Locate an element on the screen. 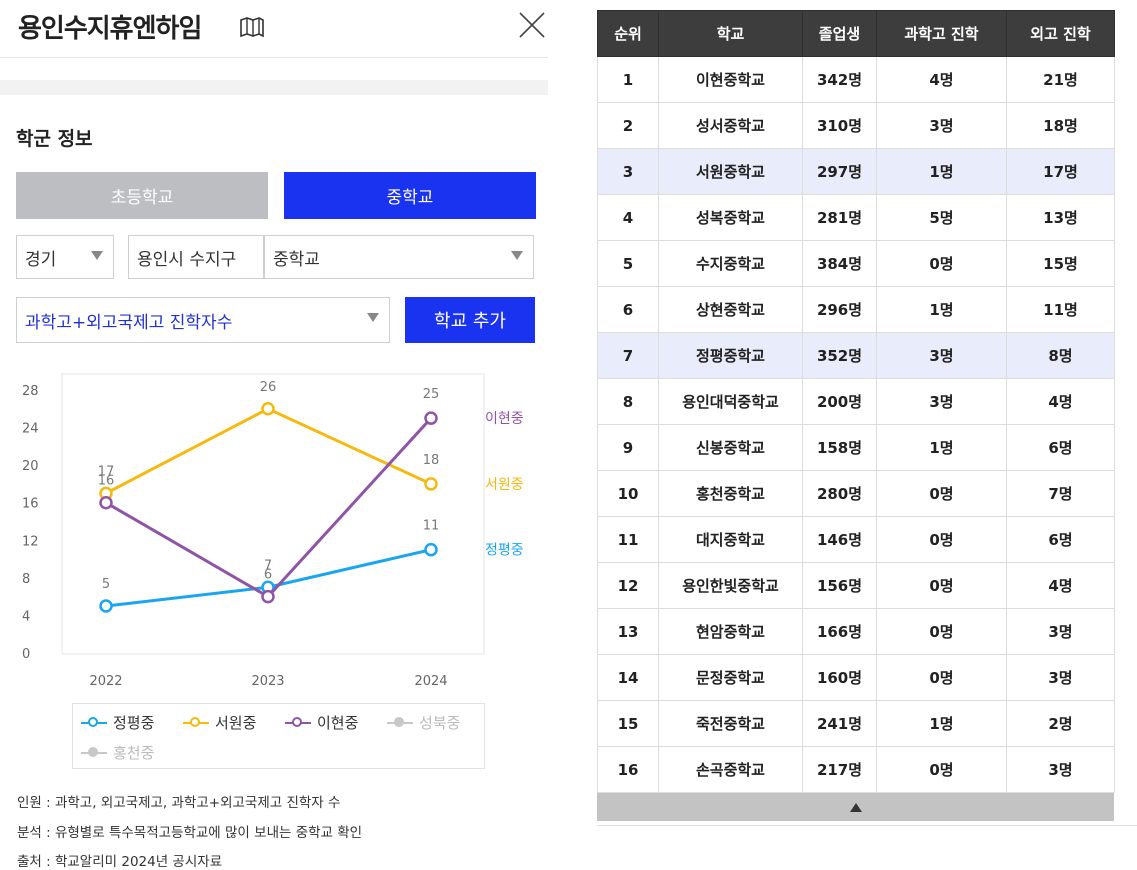  cell-graduates: 310명 is located at coordinates (839, 125).